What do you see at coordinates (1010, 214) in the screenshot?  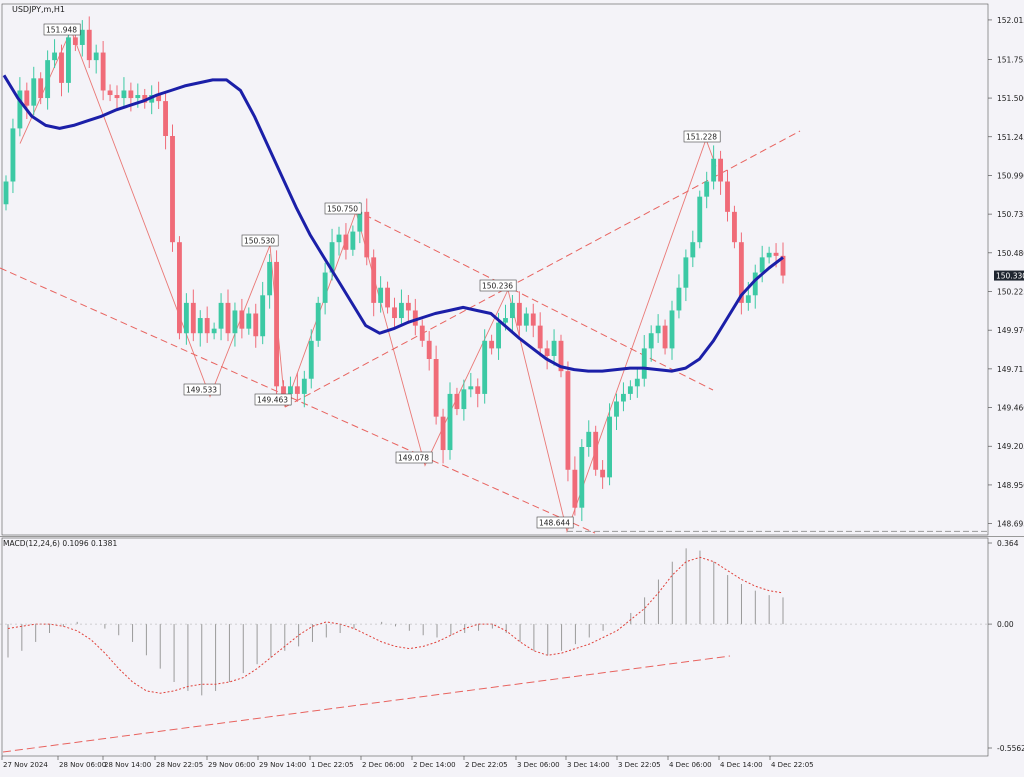 I see `price-tick-label: 150.735` at bounding box center [1010, 214].